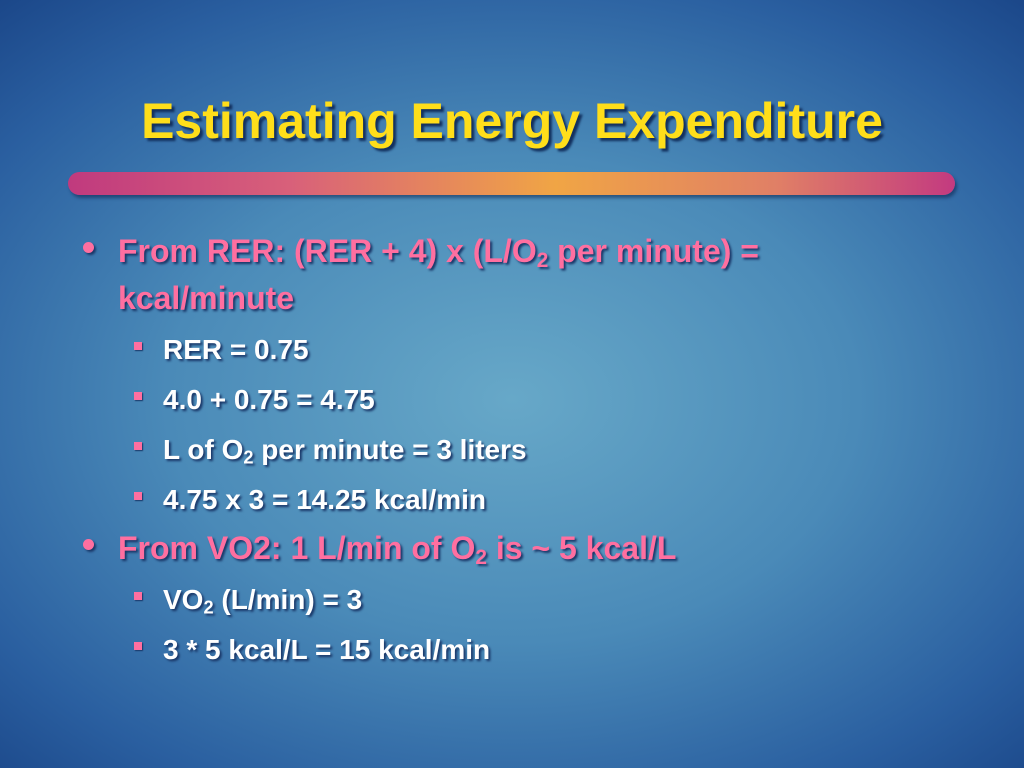 The height and width of the screenshot is (768, 1024). What do you see at coordinates (512, 500) in the screenshot?
I see `sub-bullet: 4.75 x 3 = 14.25 kcal/min` at bounding box center [512, 500].